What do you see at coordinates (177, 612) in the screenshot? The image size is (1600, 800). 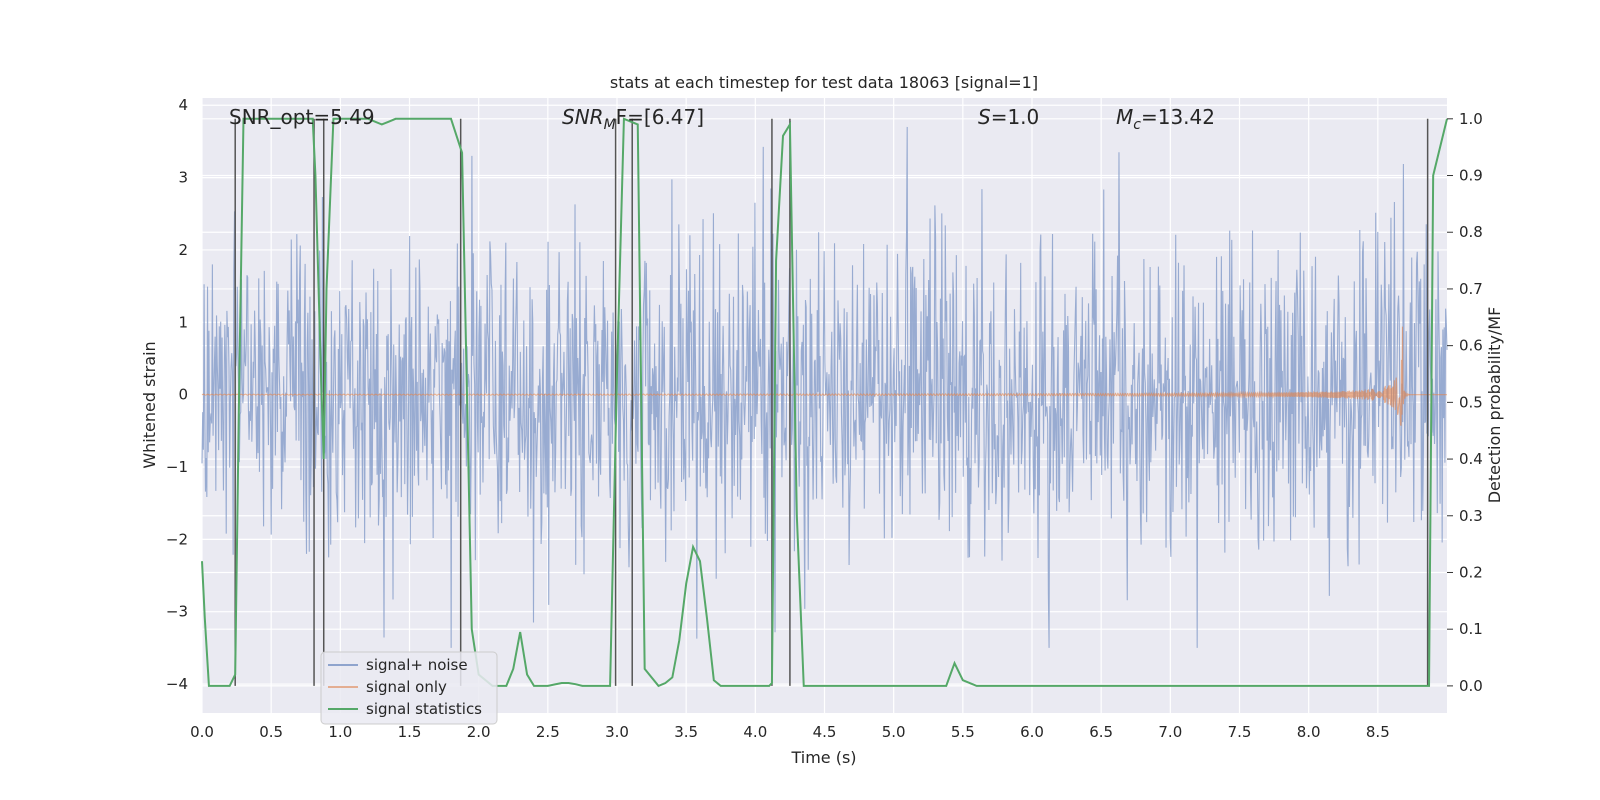 I see `y-tick-label: −3` at bounding box center [177, 612].